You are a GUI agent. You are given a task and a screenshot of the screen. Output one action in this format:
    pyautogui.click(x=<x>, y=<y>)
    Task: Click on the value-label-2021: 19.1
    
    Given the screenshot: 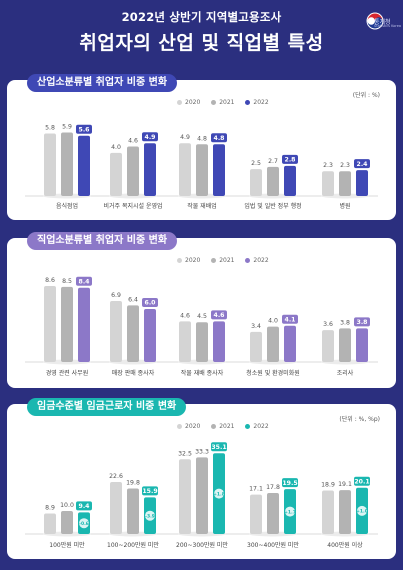 What is the action you would take?
    pyautogui.click(x=345, y=484)
    